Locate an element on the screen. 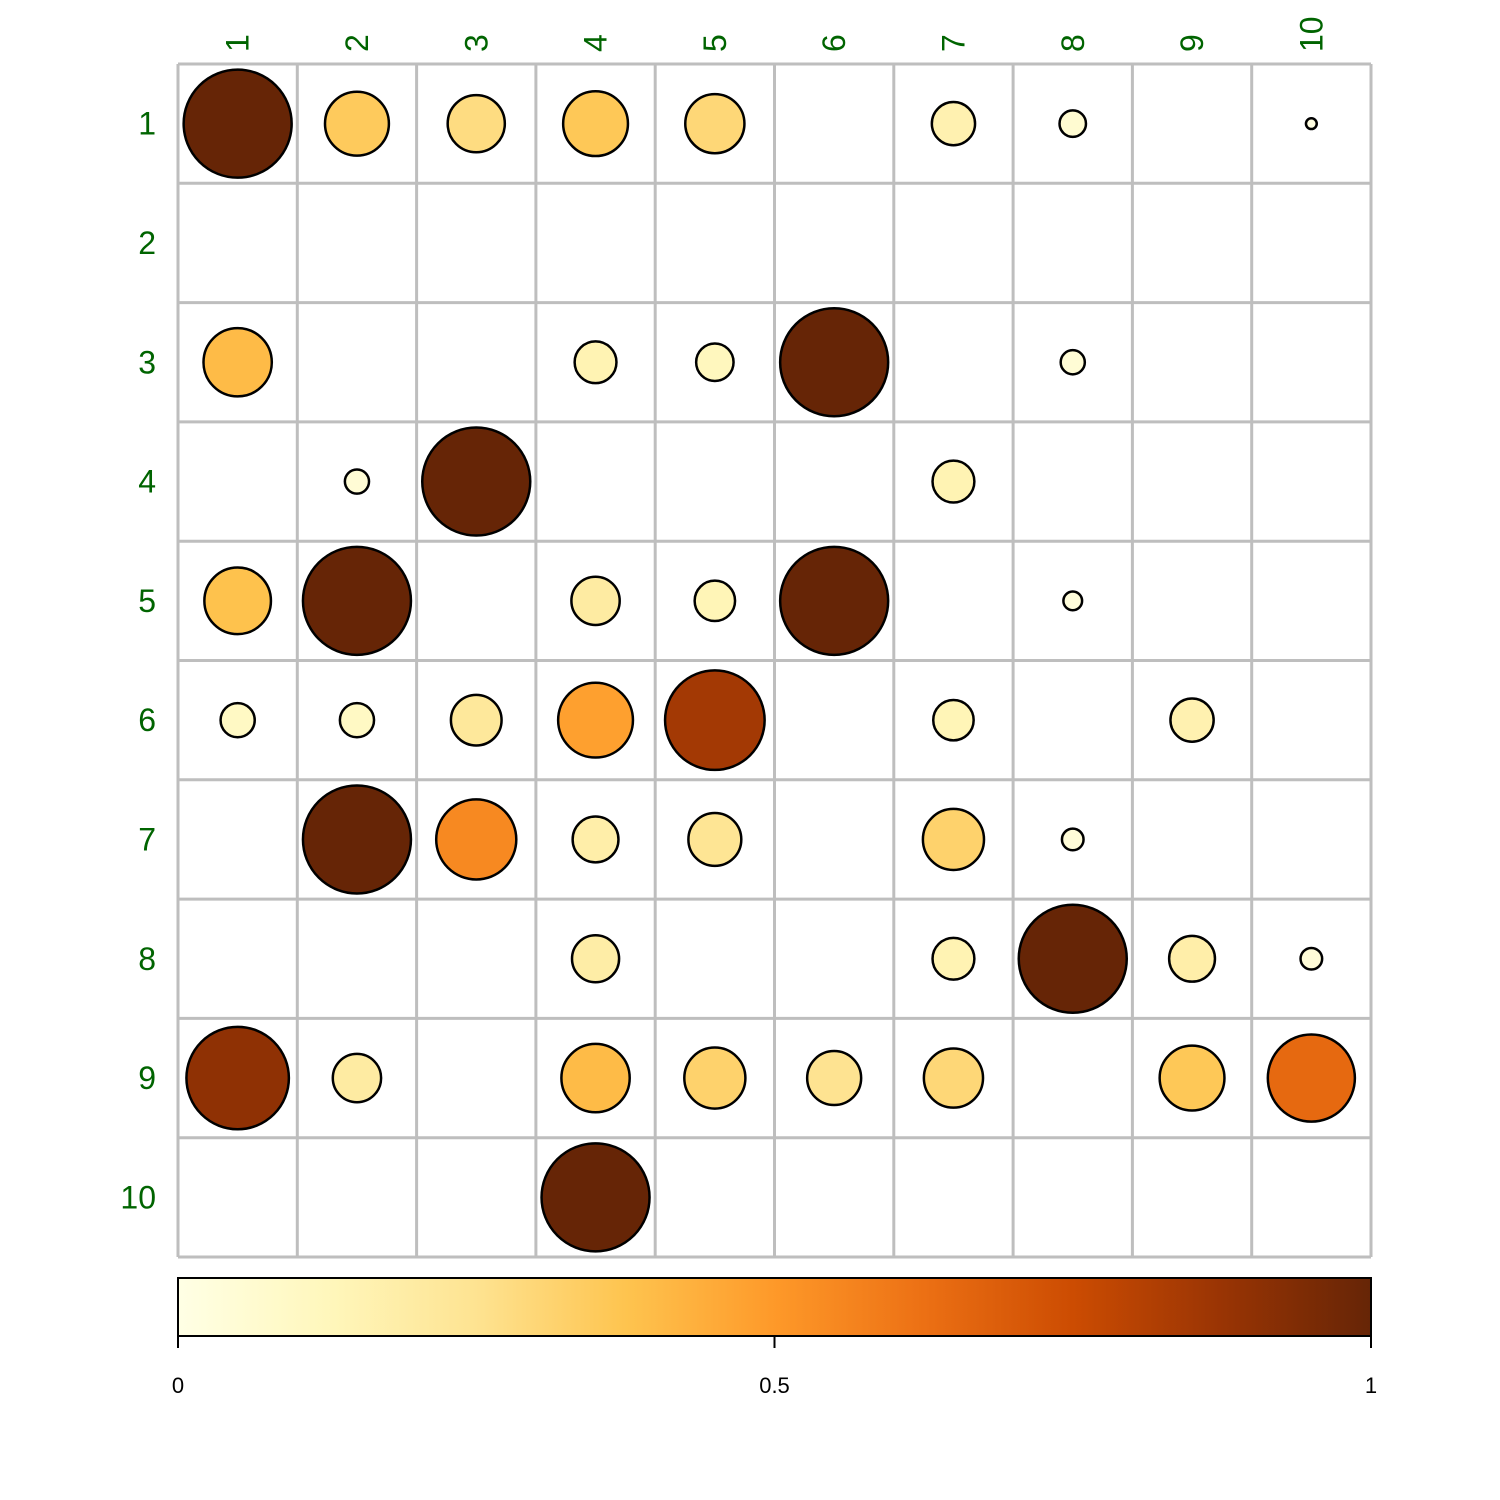 The image size is (1500, 1500). colorbar-gradient is located at coordinates (774, 1307).